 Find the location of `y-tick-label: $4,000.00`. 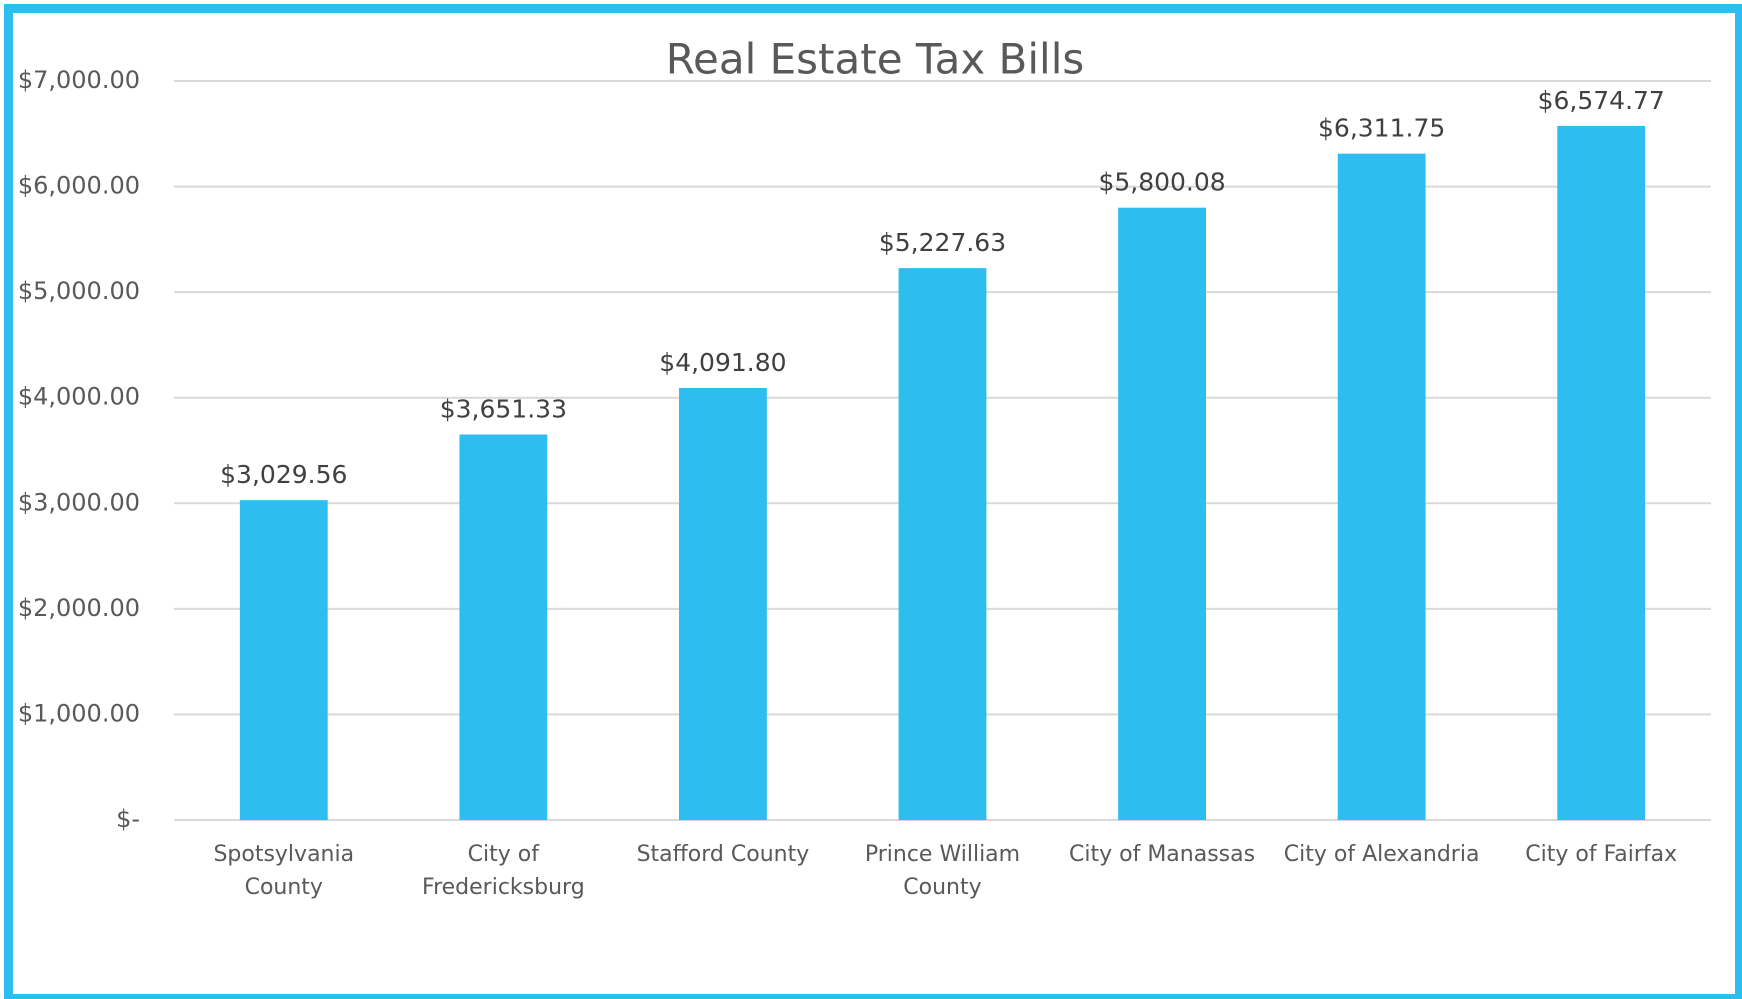

y-tick-label: $4,000.00 is located at coordinates (79, 397).